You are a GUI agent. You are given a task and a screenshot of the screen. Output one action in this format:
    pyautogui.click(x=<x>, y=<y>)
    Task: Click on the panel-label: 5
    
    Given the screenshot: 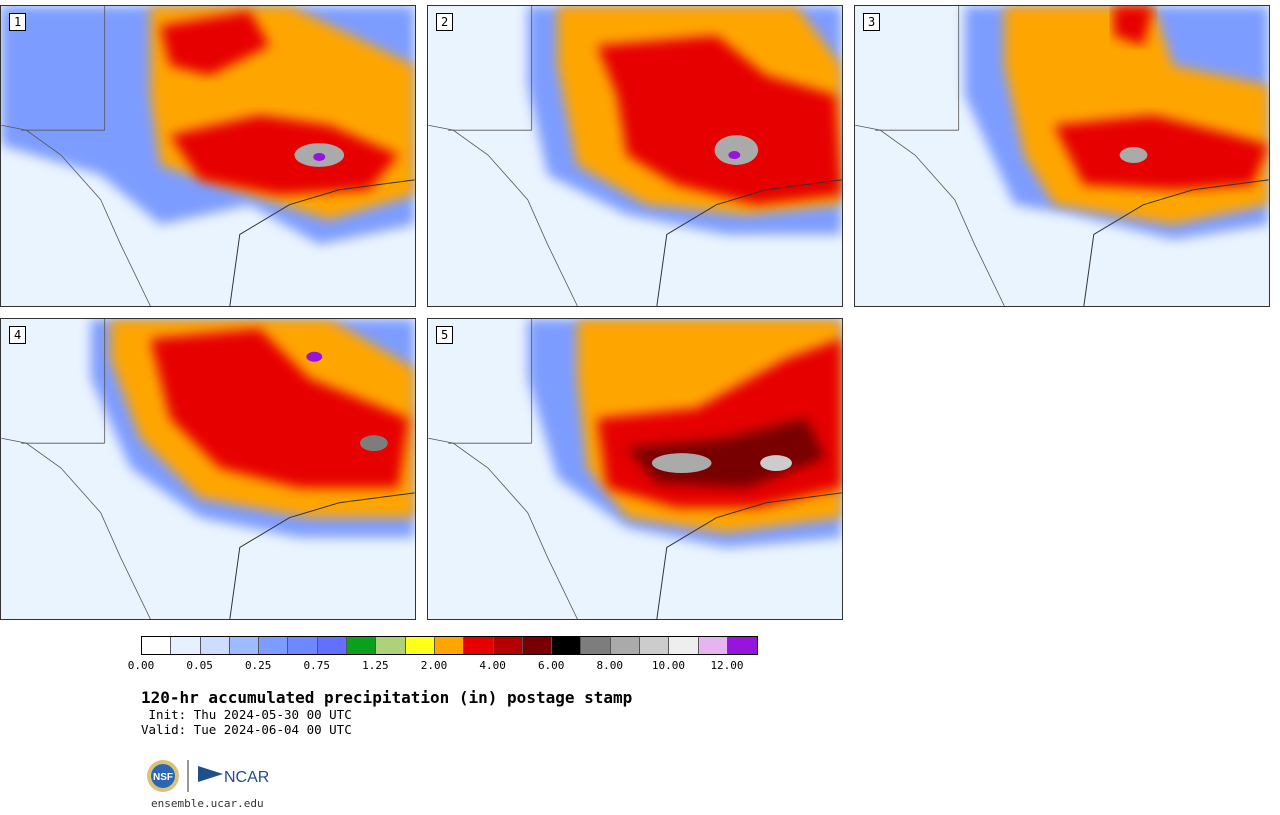 What is the action you would take?
    pyautogui.click(x=445, y=335)
    